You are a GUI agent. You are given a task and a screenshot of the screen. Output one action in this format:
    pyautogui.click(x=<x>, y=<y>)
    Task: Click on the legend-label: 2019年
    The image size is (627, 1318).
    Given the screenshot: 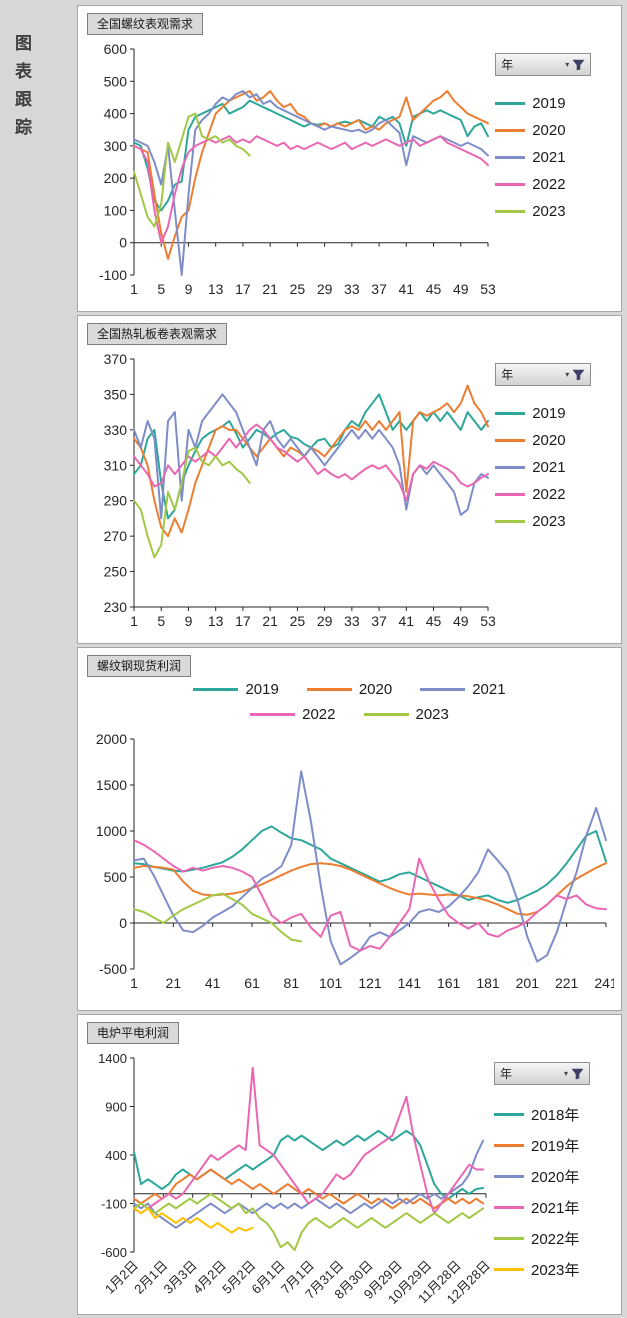 What is the action you would take?
    pyautogui.click(x=555, y=1146)
    